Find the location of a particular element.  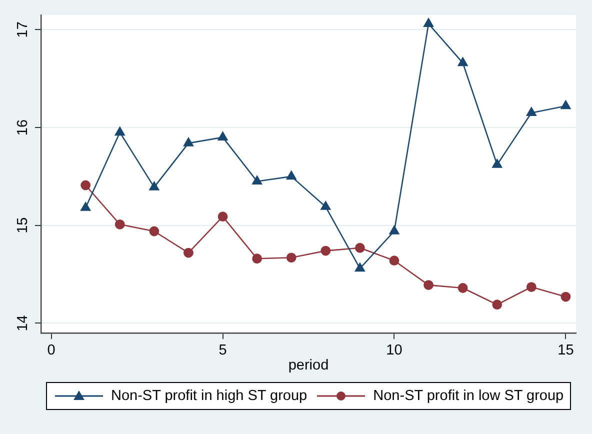

y-tick-label: 14 is located at coordinates (23, 323).